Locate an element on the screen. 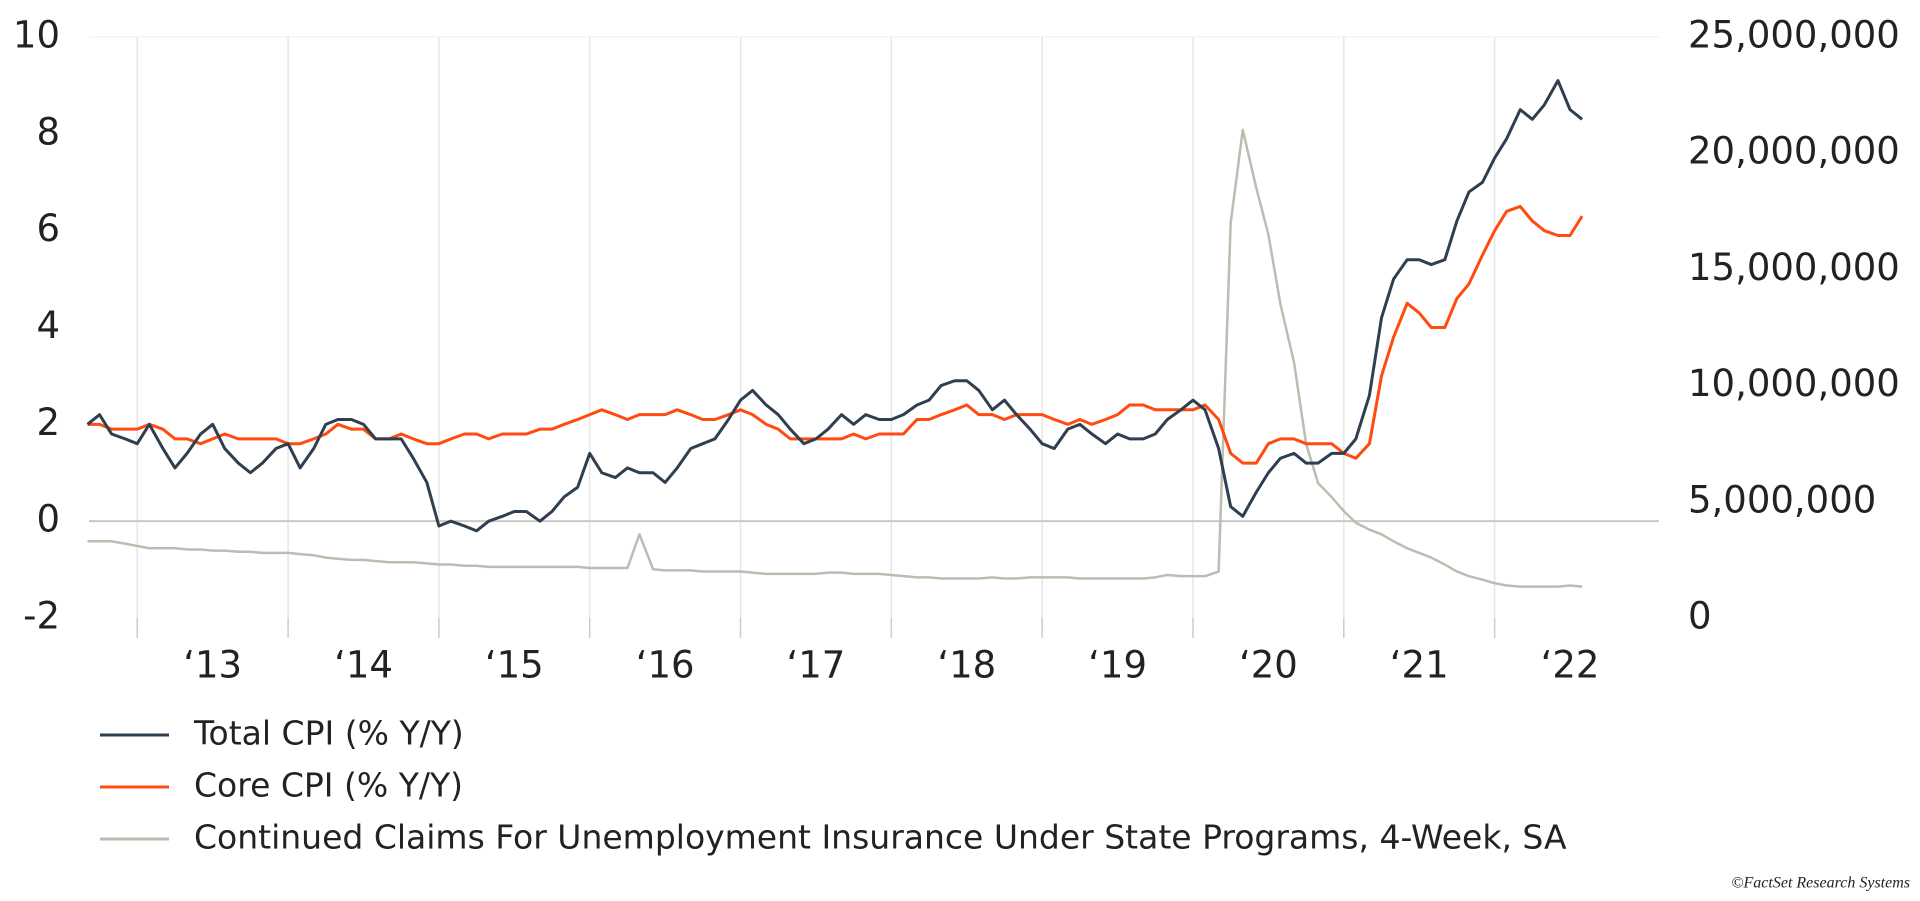  y-tick-label: 10 is located at coordinates (36, 35).